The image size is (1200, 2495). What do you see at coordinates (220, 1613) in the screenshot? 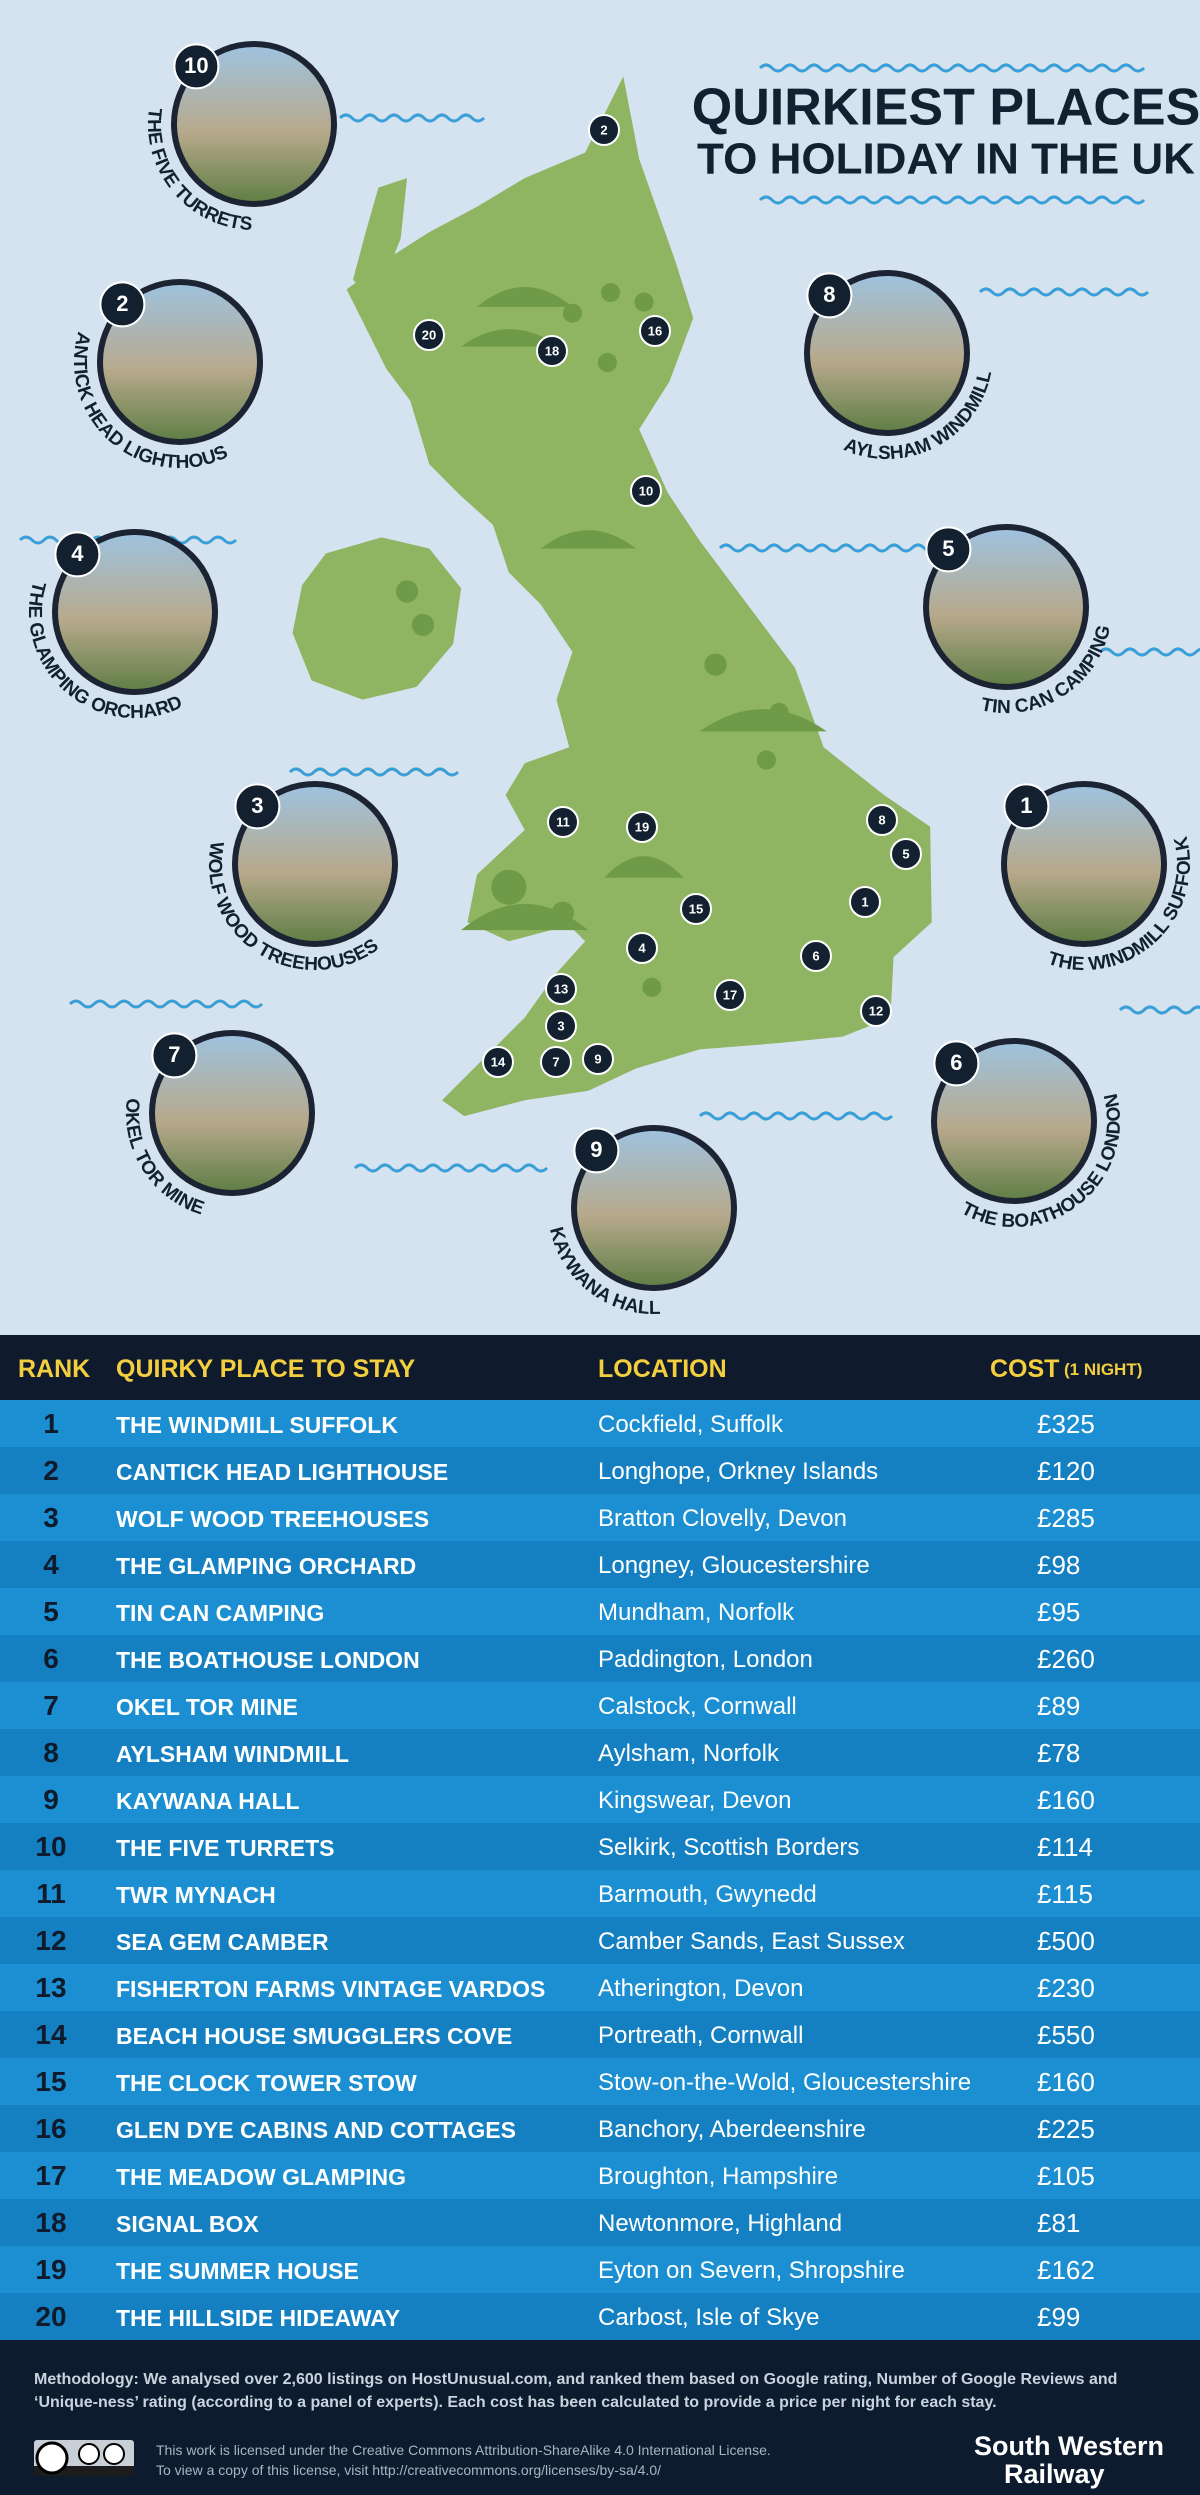
I see `place-cell: TIN CAN CAMPING` at bounding box center [220, 1613].